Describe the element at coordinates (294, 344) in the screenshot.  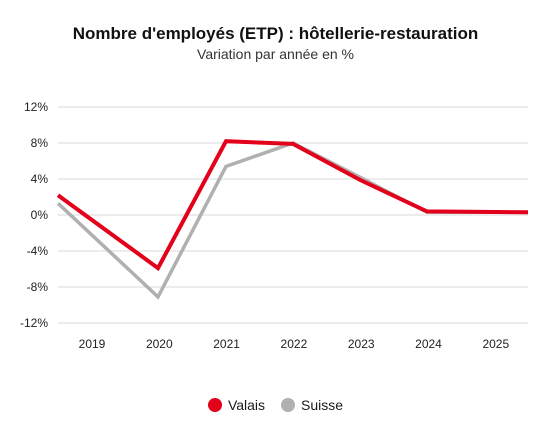
I see `x-tick-label: 2022` at that location.